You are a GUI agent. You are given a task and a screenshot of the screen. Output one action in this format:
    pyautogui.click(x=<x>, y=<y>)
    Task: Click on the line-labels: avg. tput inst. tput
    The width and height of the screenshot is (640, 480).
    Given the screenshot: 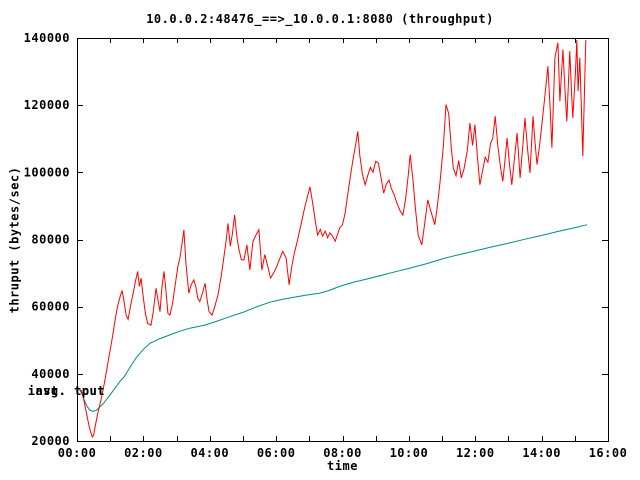 What is the action you would take?
    pyautogui.click(x=52, y=391)
    